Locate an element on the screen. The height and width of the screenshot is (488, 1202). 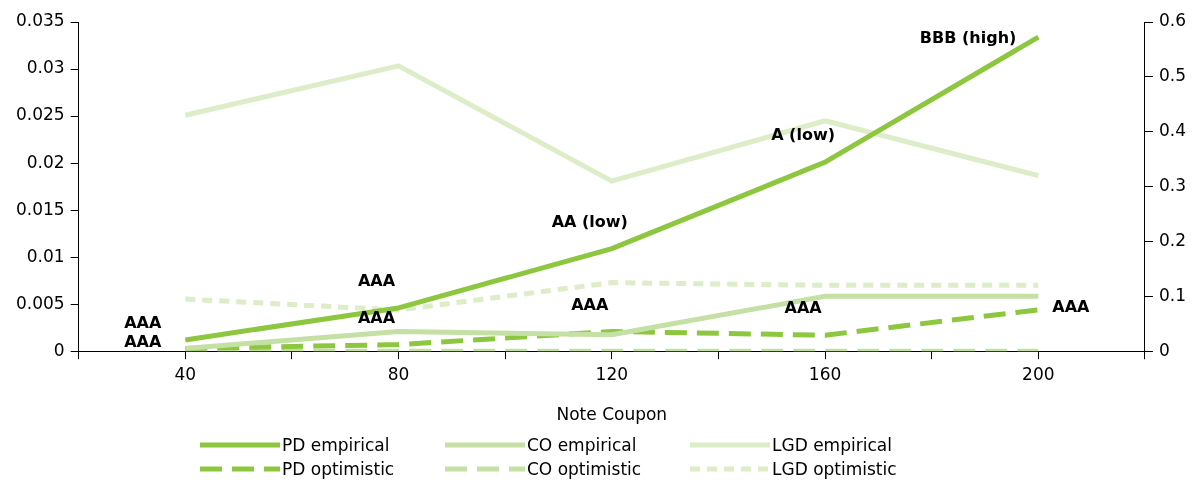
x-axis-title: Note Coupon is located at coordinates (612, 414).